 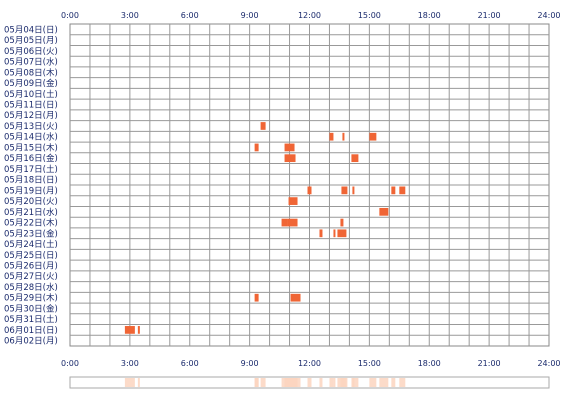 What do you see at coordinates (31, 127) in the screenshot?
I see `row-label: 05月13日(火)` at bounding box center [31, 127].